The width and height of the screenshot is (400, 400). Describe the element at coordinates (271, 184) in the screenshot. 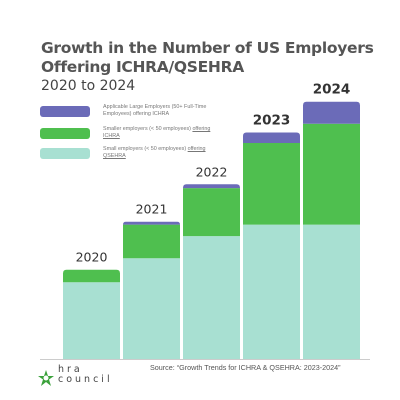

I see `bar-2023-smaller-ichra` at that location.